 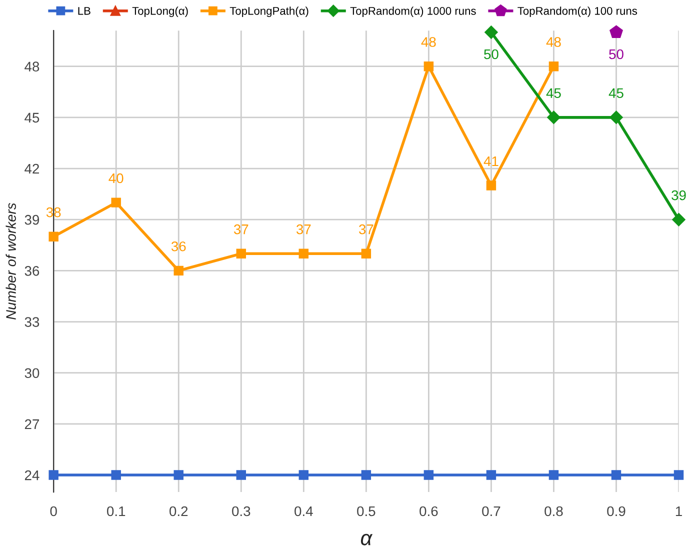 What do you see at coordinates (11, 261) in the screenshot?
I see `y-axis-title: Number of workers` at bounding box center [11, 261].